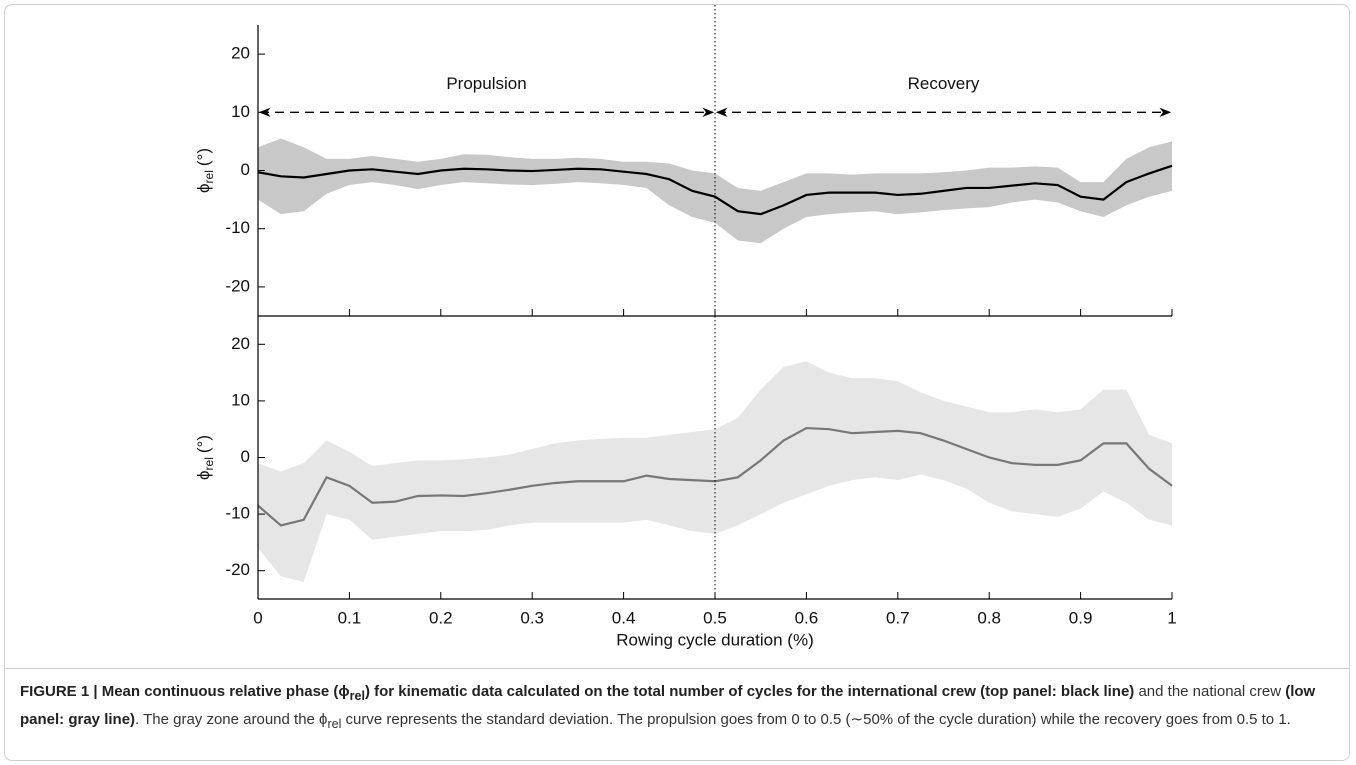 The image size is (1356, 765). What do you see at coordinates (1081, 617) in the screenshot?
I see `x-tick-label: 0.9` at bounding box center [1081, 617].